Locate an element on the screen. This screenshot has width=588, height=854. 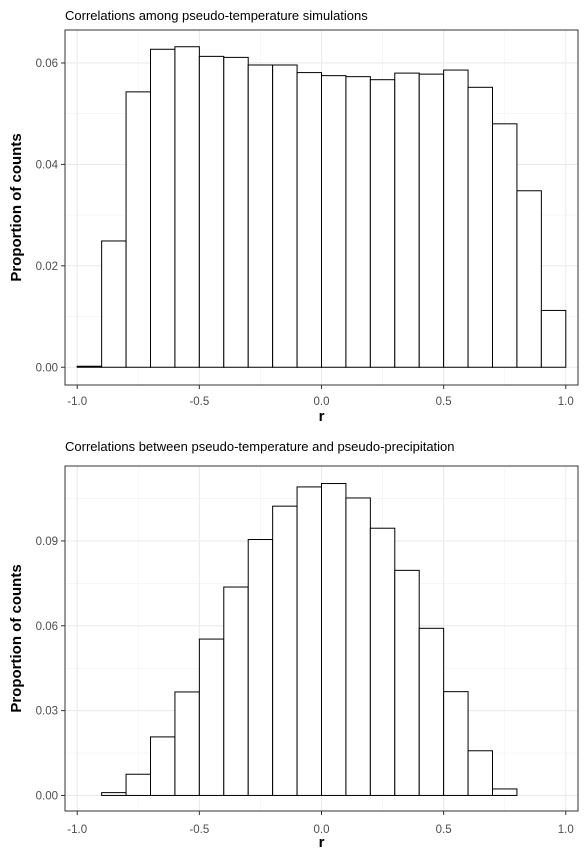
y-tick-label: 0.02 is located at coordinates (47, 267).